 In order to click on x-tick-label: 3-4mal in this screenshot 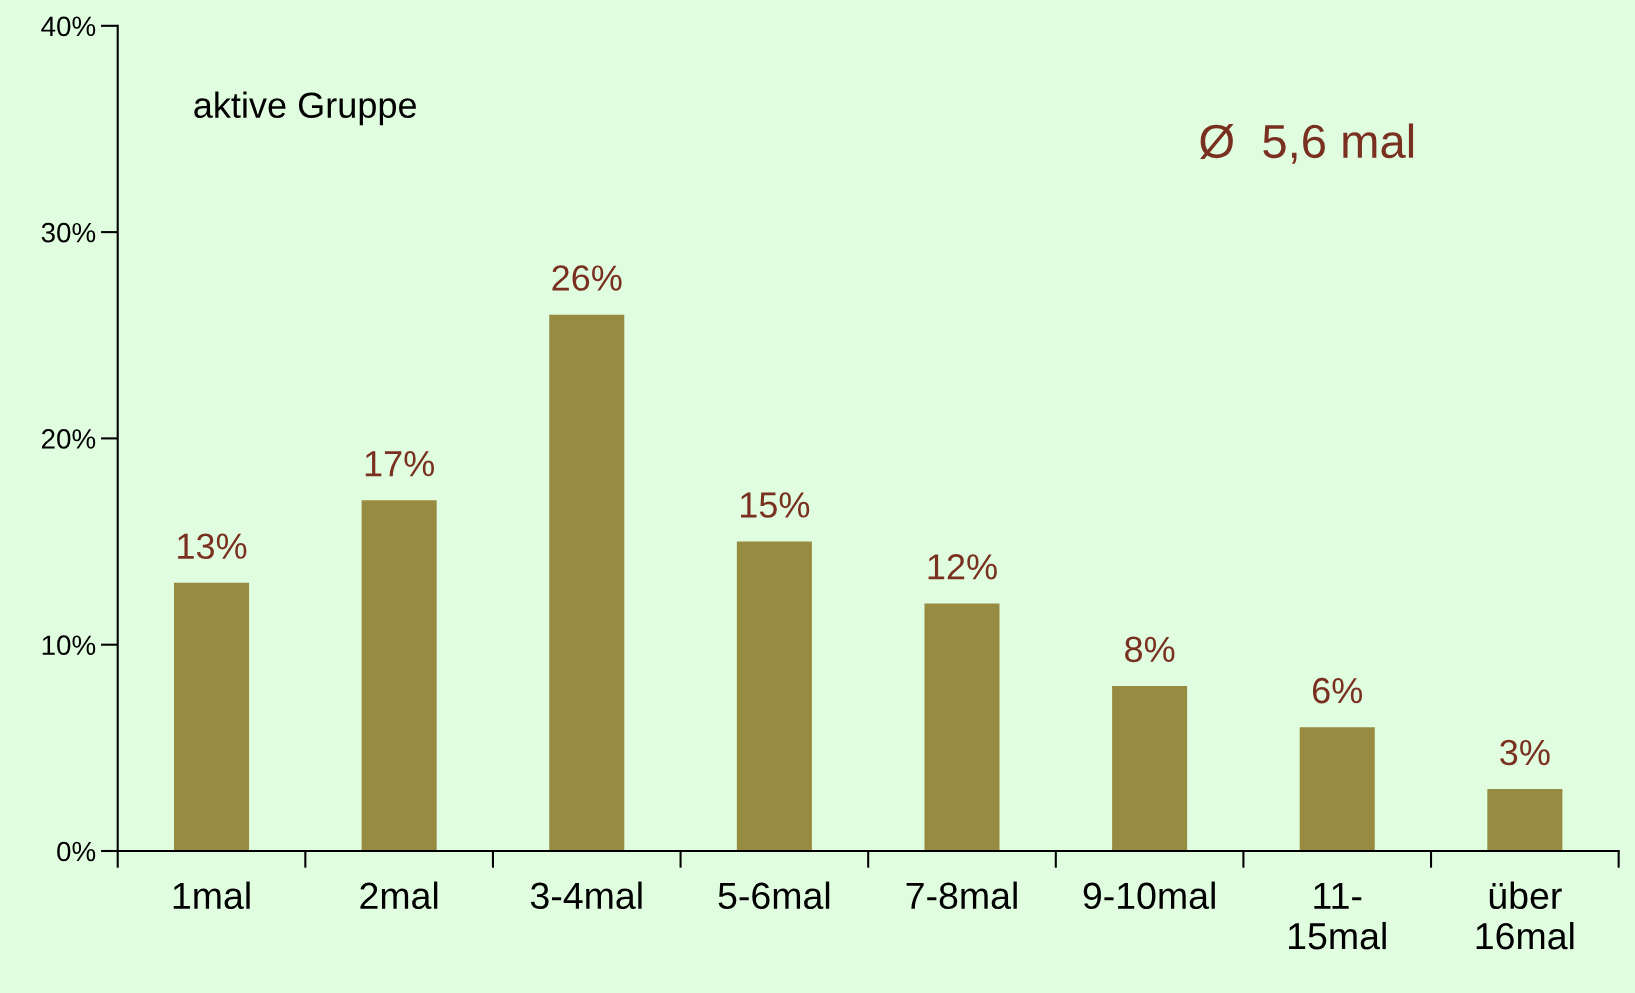, I will do `click(586, 895)`.